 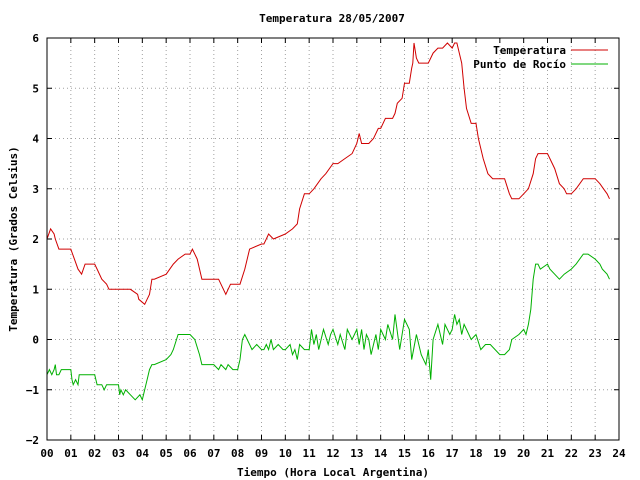 What do you see at coordinates (452, 453) in the screenshot?
I see `x-tick-label: 17` at bounding box center [452, 453].